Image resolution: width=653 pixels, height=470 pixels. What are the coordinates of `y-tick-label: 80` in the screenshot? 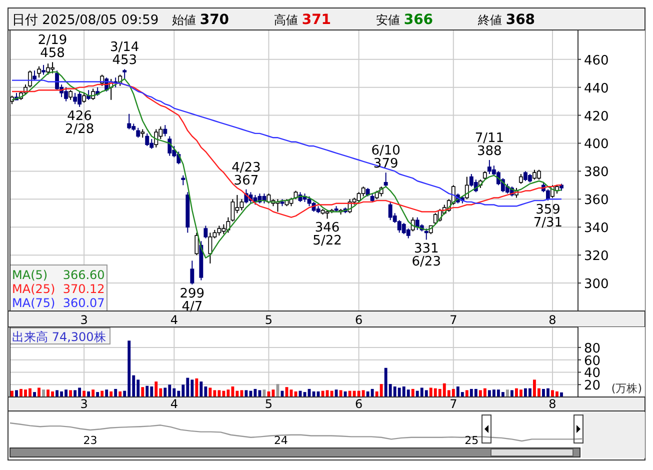 It's located at (592, 348).